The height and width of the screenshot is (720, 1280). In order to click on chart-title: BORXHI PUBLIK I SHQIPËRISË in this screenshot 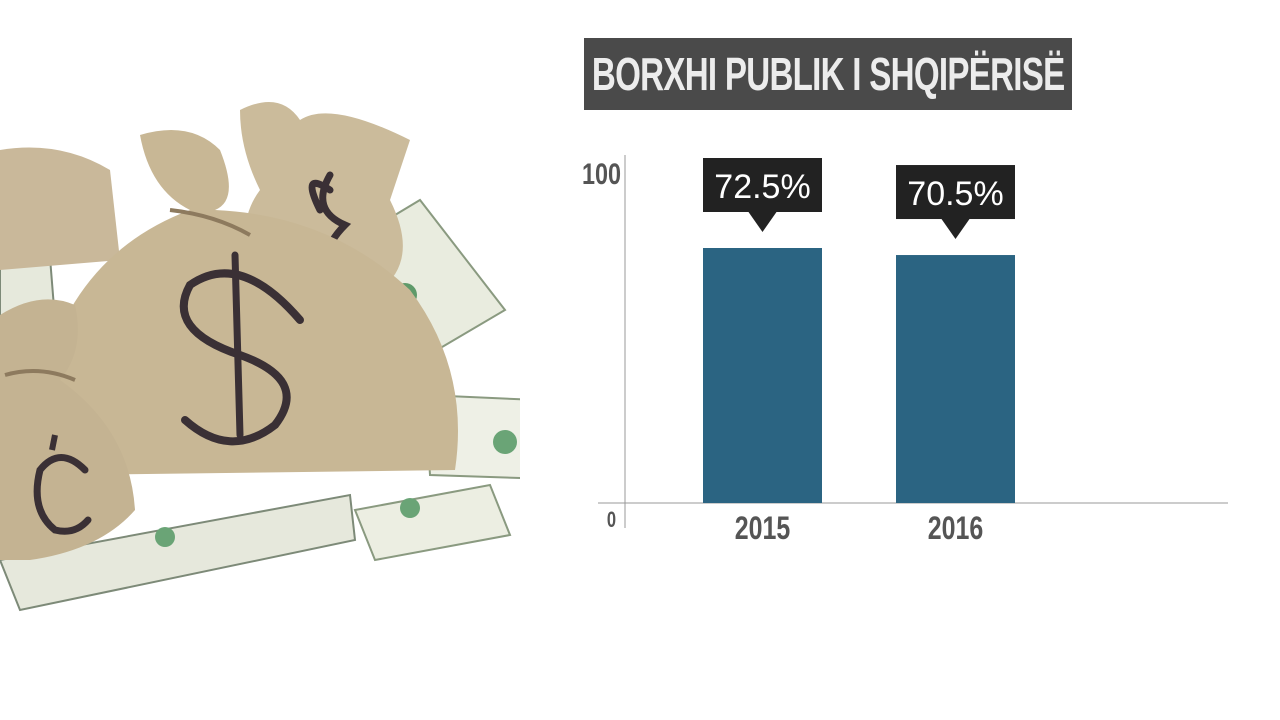, I will do `click(828, 74)`.